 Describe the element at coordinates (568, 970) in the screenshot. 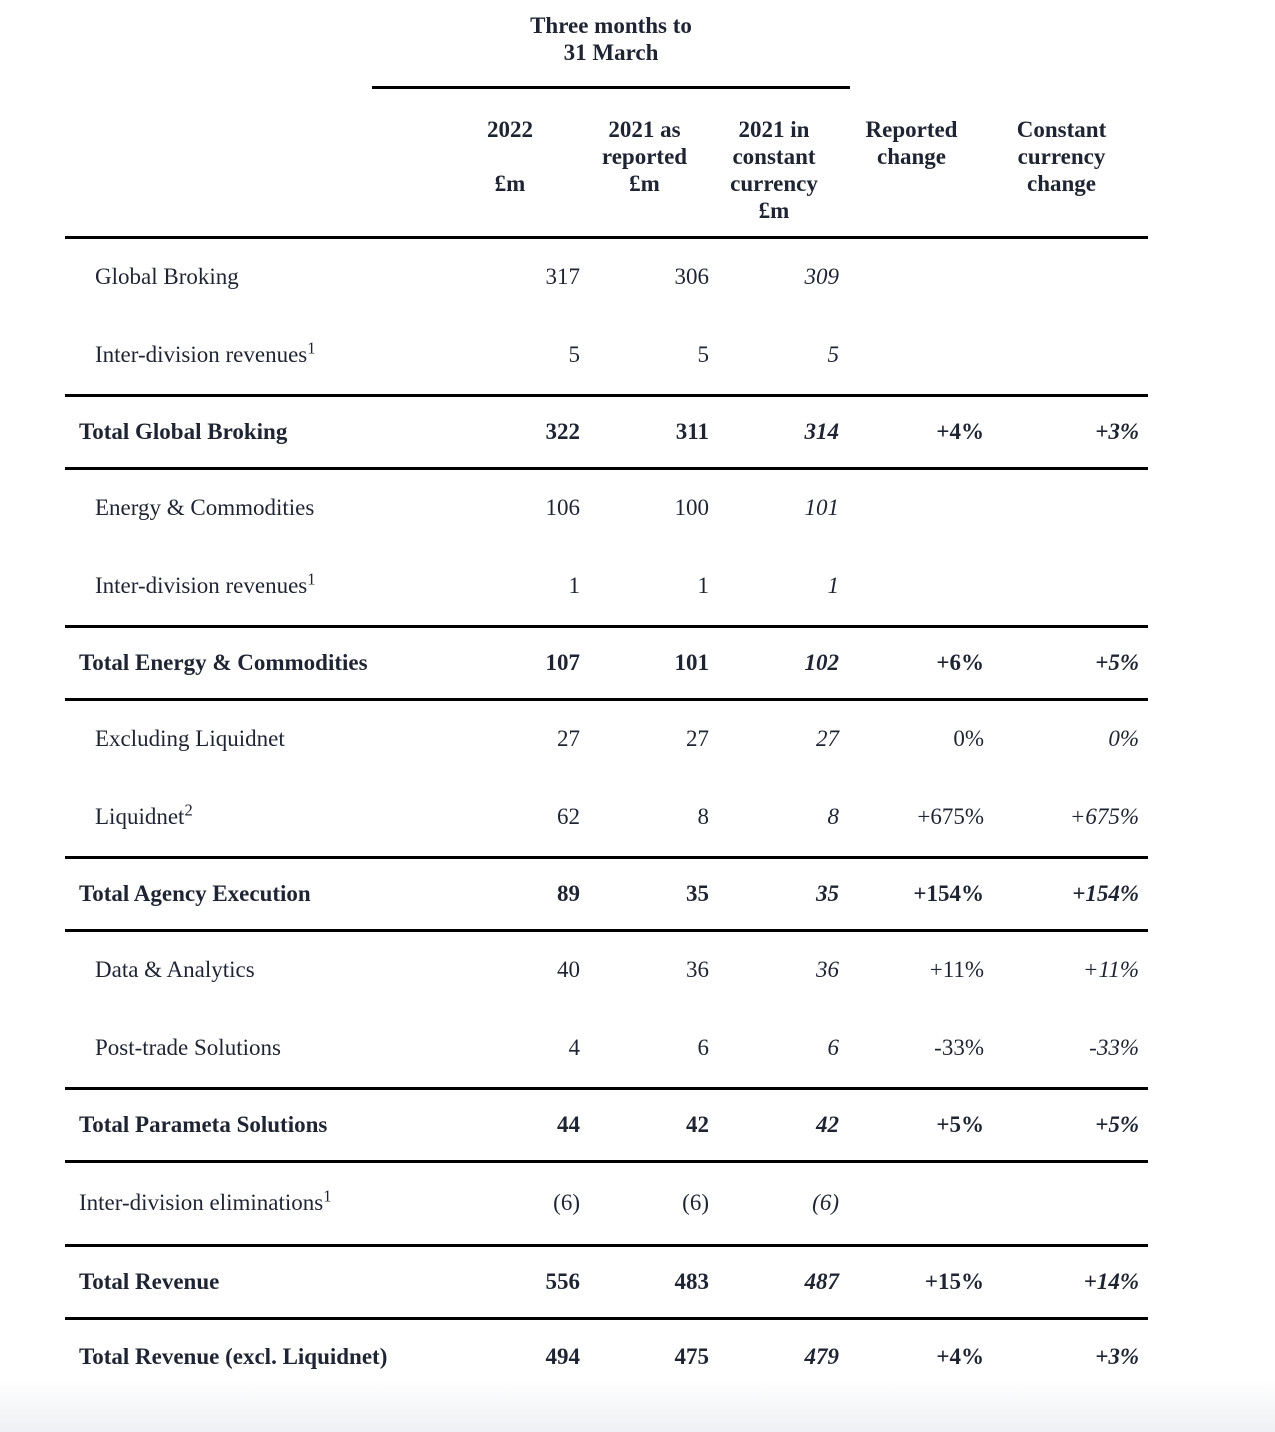

I see `cell-2022: 40` at that location.